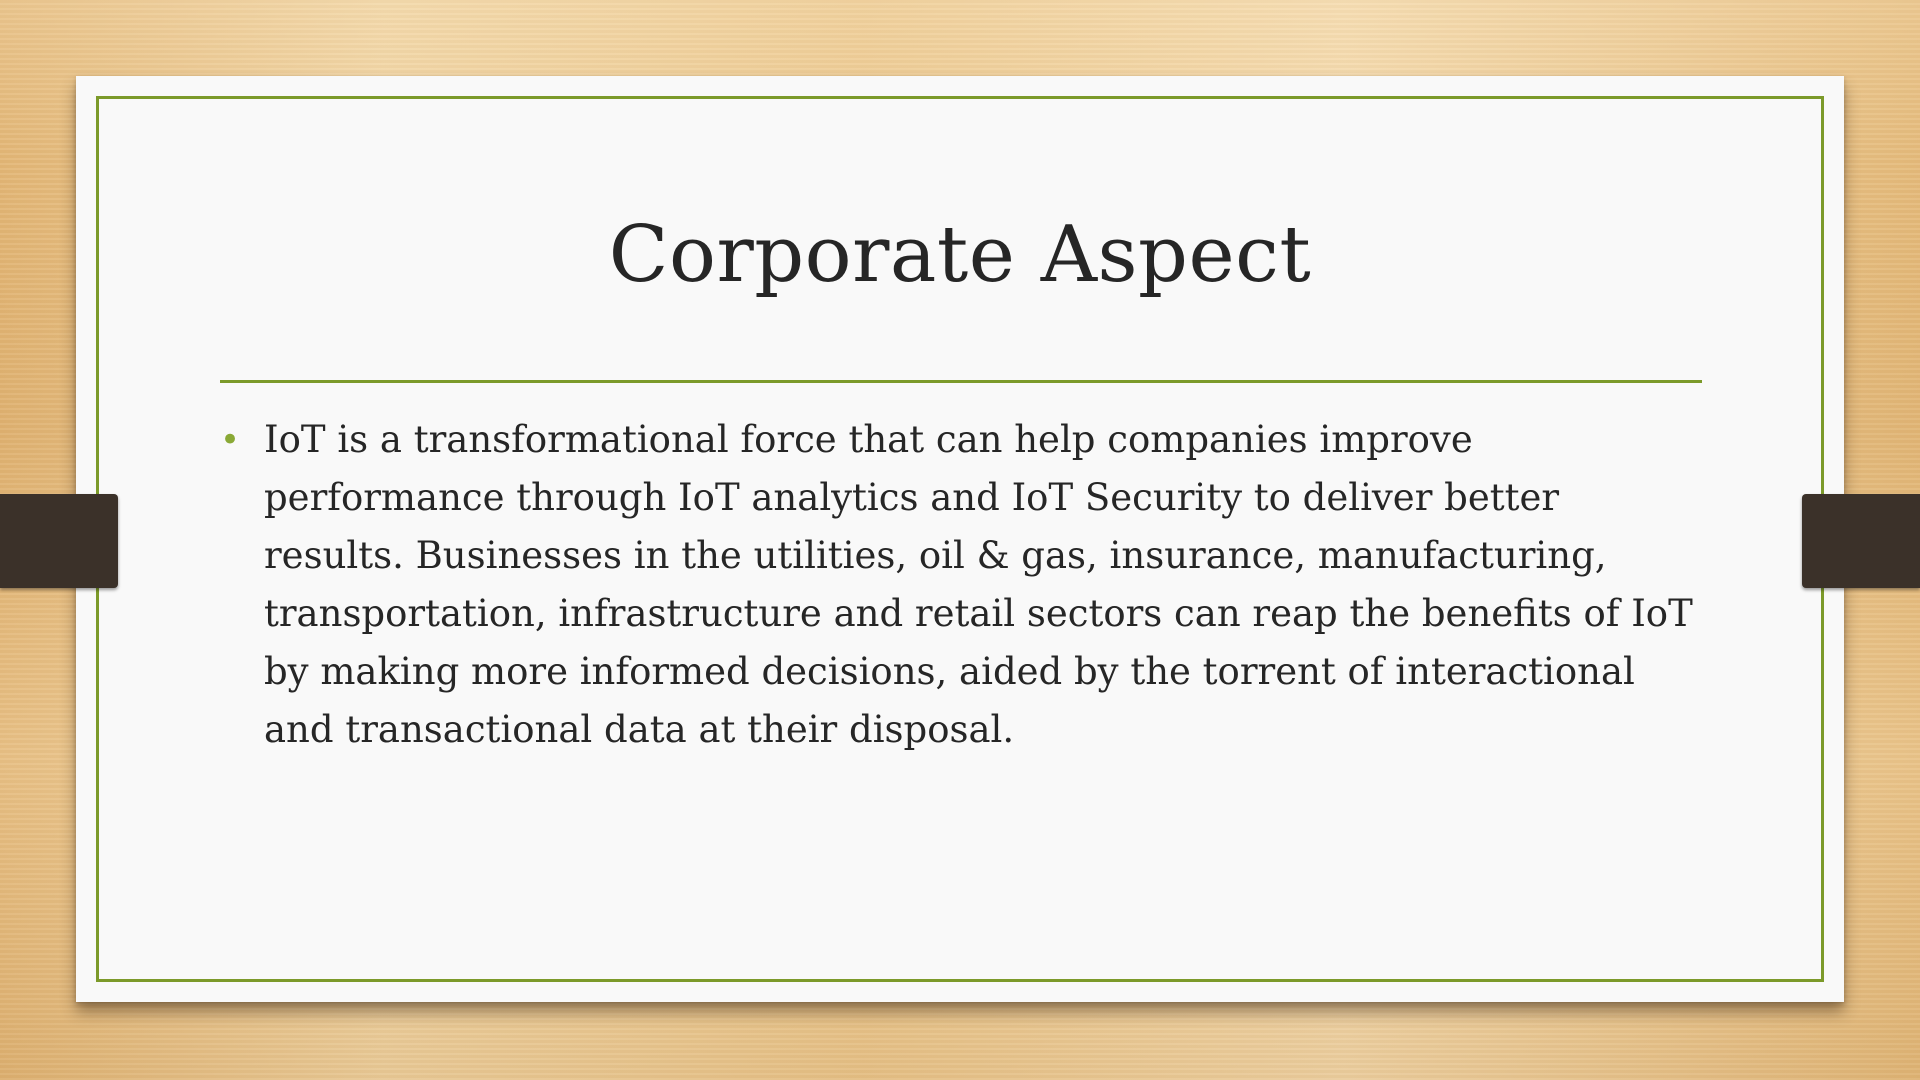 This screenshot has height=1080, width=1920. Describe the element at coordinates (961, 381) in the screenshot. I see `title-divider` at that location.